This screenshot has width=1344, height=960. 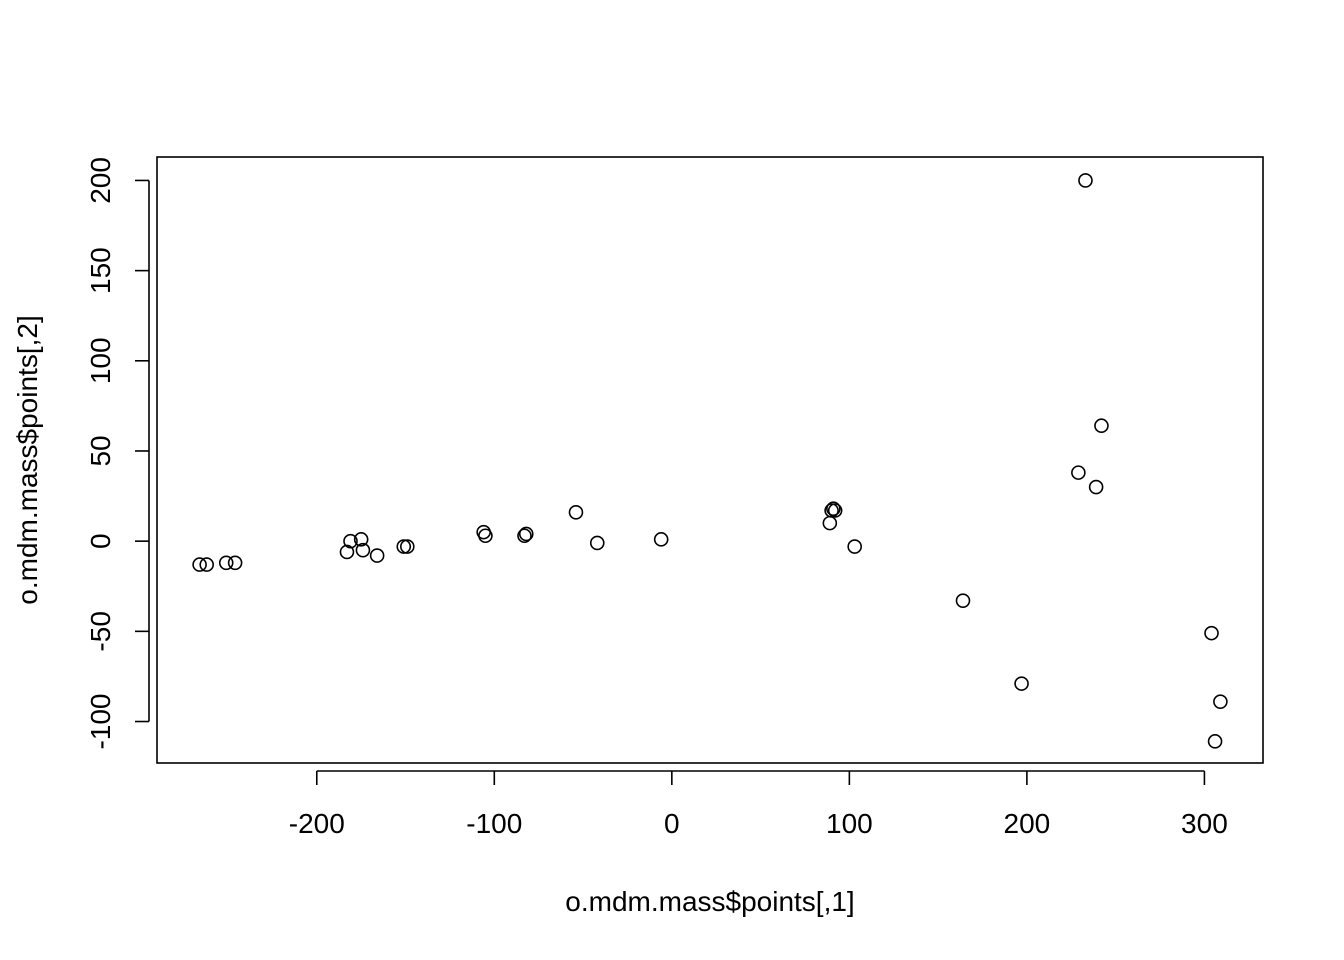 What do you see at coordinates (100, 270) in the screenshot?
I see `y-tick-label: 150` at bounding box center [100, 270].